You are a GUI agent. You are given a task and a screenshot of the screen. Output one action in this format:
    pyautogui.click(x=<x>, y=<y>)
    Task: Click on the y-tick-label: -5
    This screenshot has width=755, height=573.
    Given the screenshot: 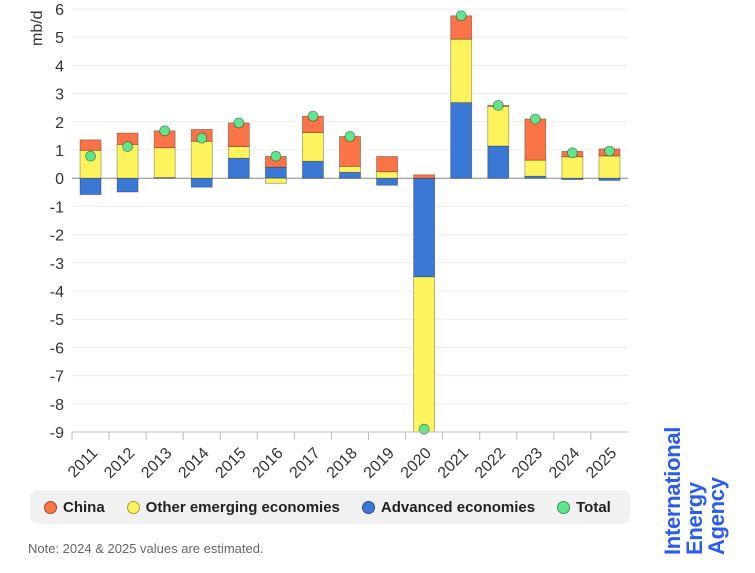 What is the action you would take?
    pyautogui.click(x=57, y=320)
    